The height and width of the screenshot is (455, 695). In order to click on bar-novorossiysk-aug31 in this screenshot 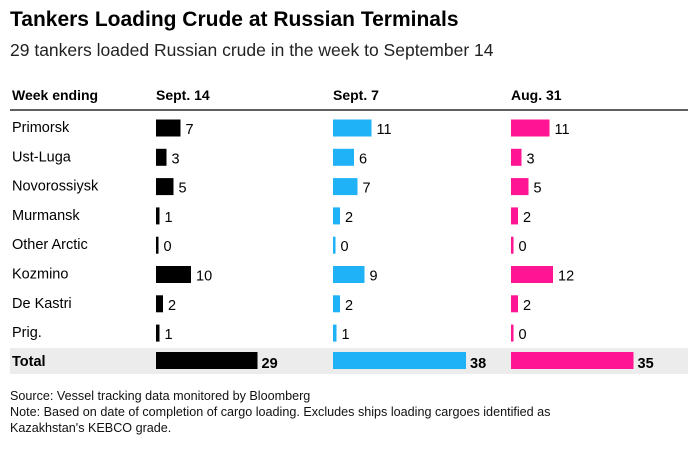, I will do `click(520, 187)`.